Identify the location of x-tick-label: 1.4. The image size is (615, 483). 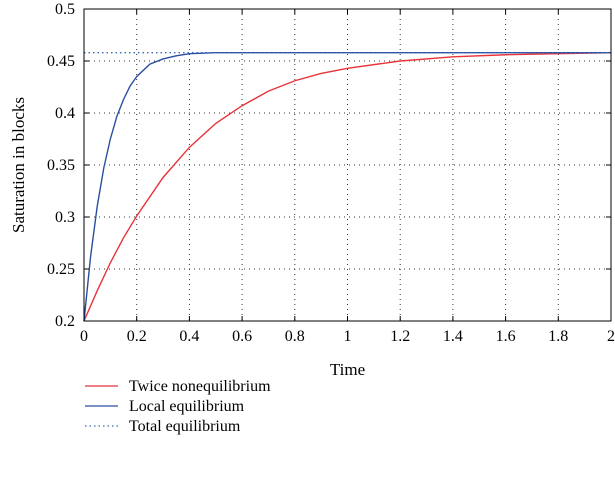
(453, 336).